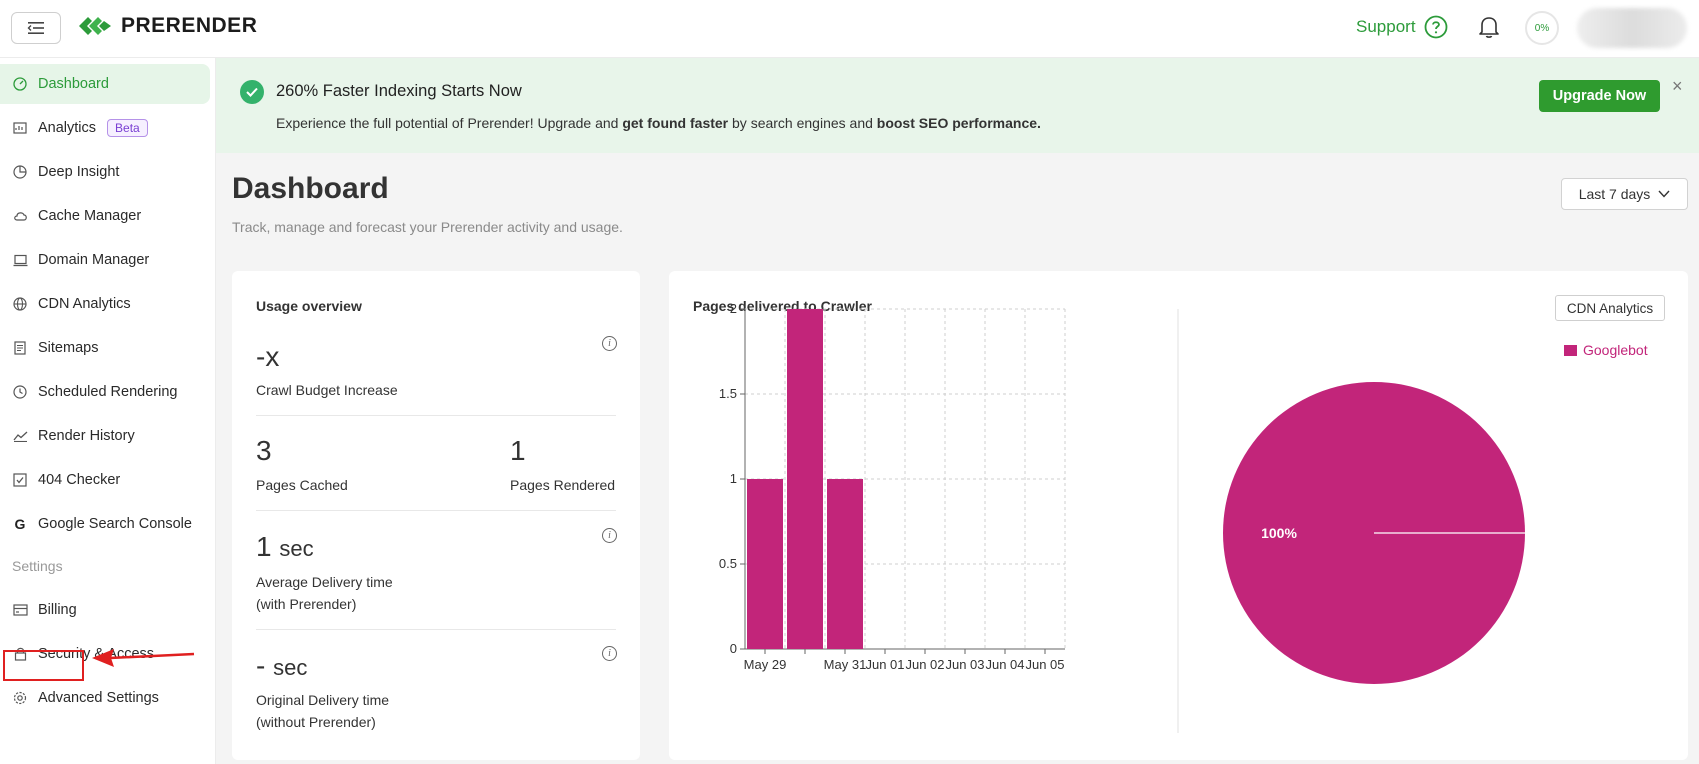 The height and width of the screenshot is (764, 1699). What do you see at coordinates (1677, 86) in the screenshot?
I see `close-icon: ×` at bounding box center [1677, 86].